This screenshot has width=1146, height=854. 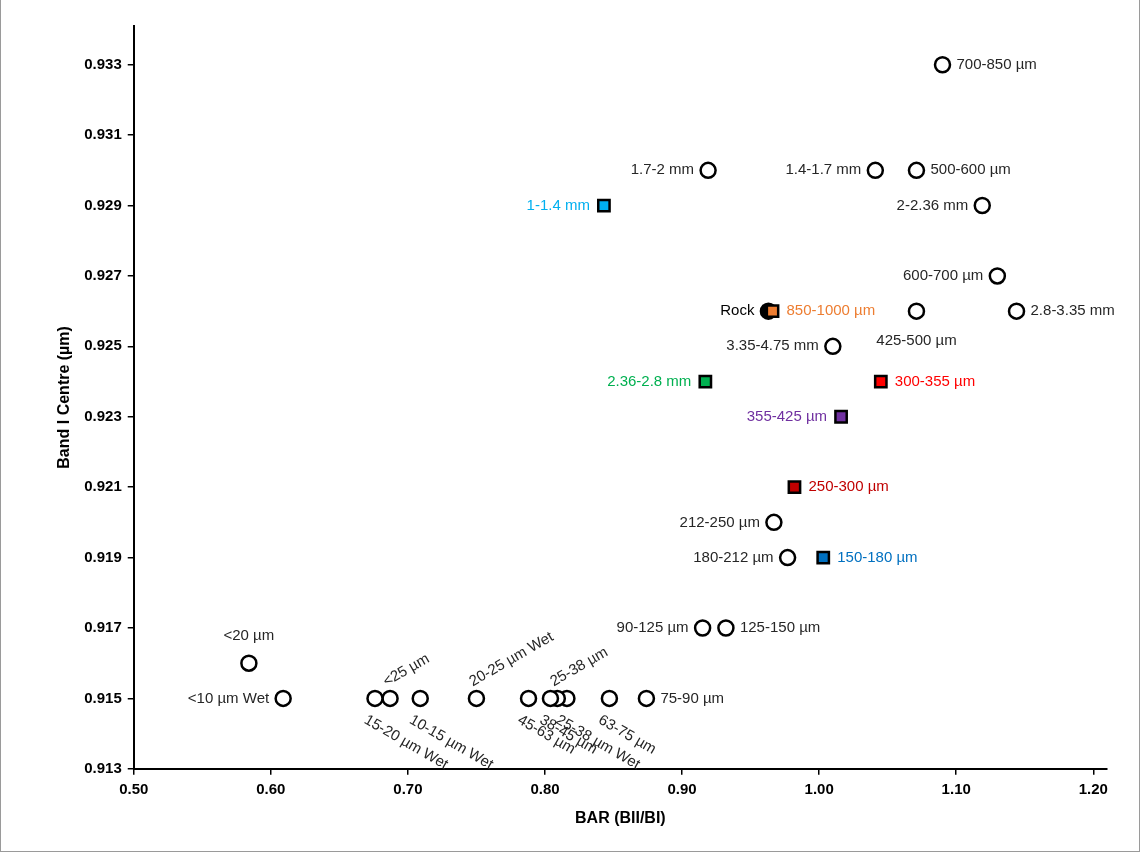 I want to click on series-label: 2.36-2.8 mm, so click(x=649, y=380).